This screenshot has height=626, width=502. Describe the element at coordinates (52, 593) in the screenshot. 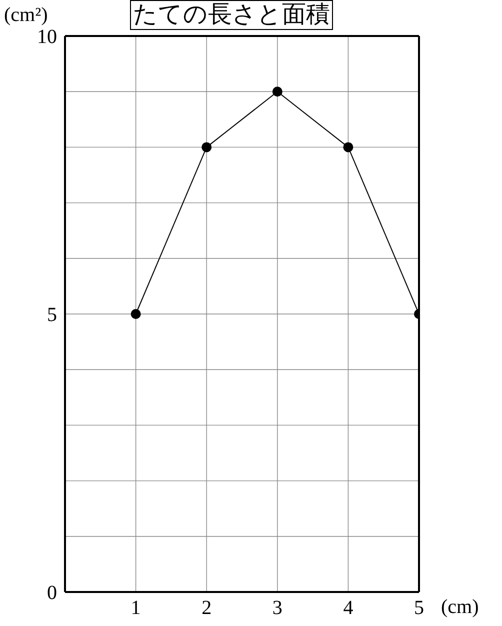

I see `y-tick-label: 0` at that location.